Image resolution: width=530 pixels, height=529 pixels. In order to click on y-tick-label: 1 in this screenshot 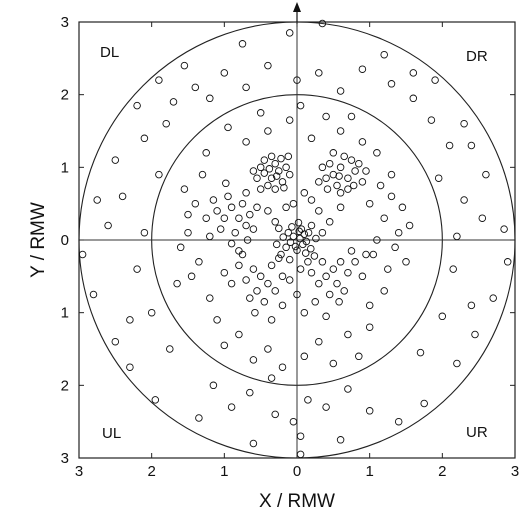, I will do `click(65, 313)`.